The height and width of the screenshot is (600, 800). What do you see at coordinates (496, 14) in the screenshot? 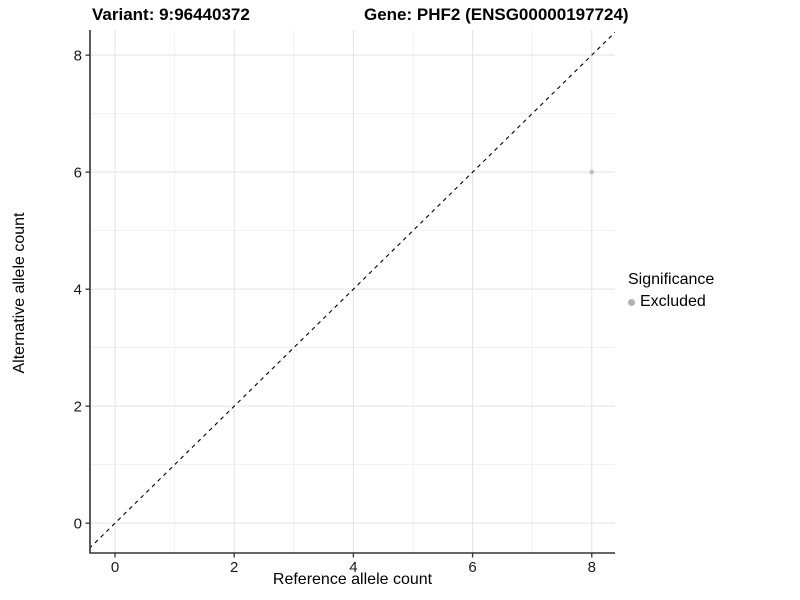
I see `gene-title: Gene: PHF2 (ENSG00000197724)` at bounding box center [496, 14].